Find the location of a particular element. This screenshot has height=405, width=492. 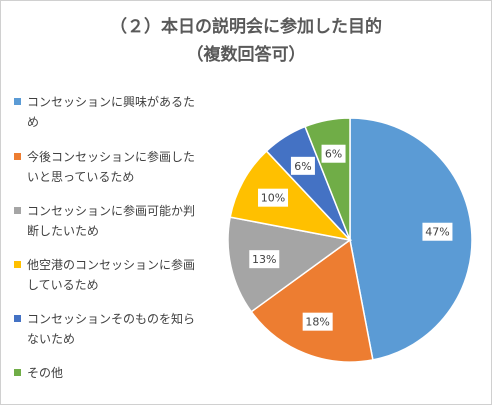

data-label-text: 47% is located at coordinates (437, 232).